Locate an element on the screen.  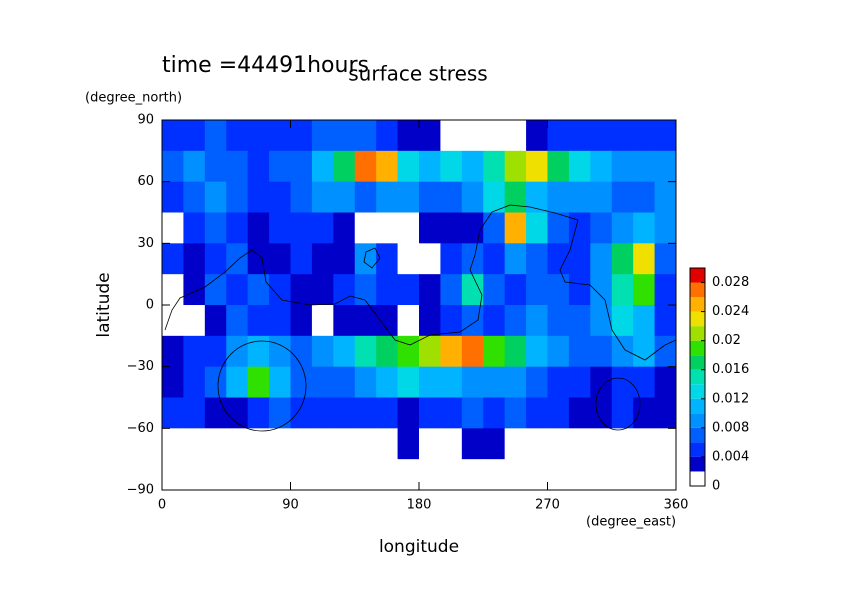
colorbar-tick-label: 0.004 is located at coordinates (730, 456).